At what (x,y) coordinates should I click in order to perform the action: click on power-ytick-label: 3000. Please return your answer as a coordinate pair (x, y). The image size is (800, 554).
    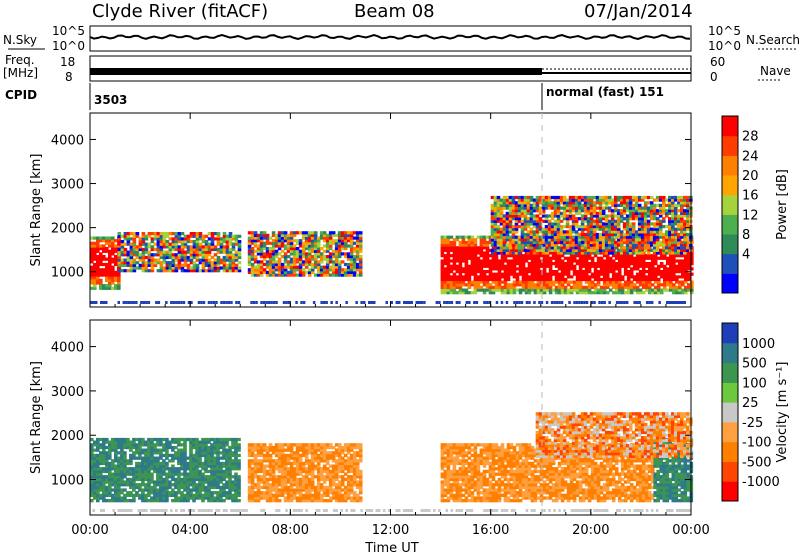
    Looking at the image, I should click on (67, 185).